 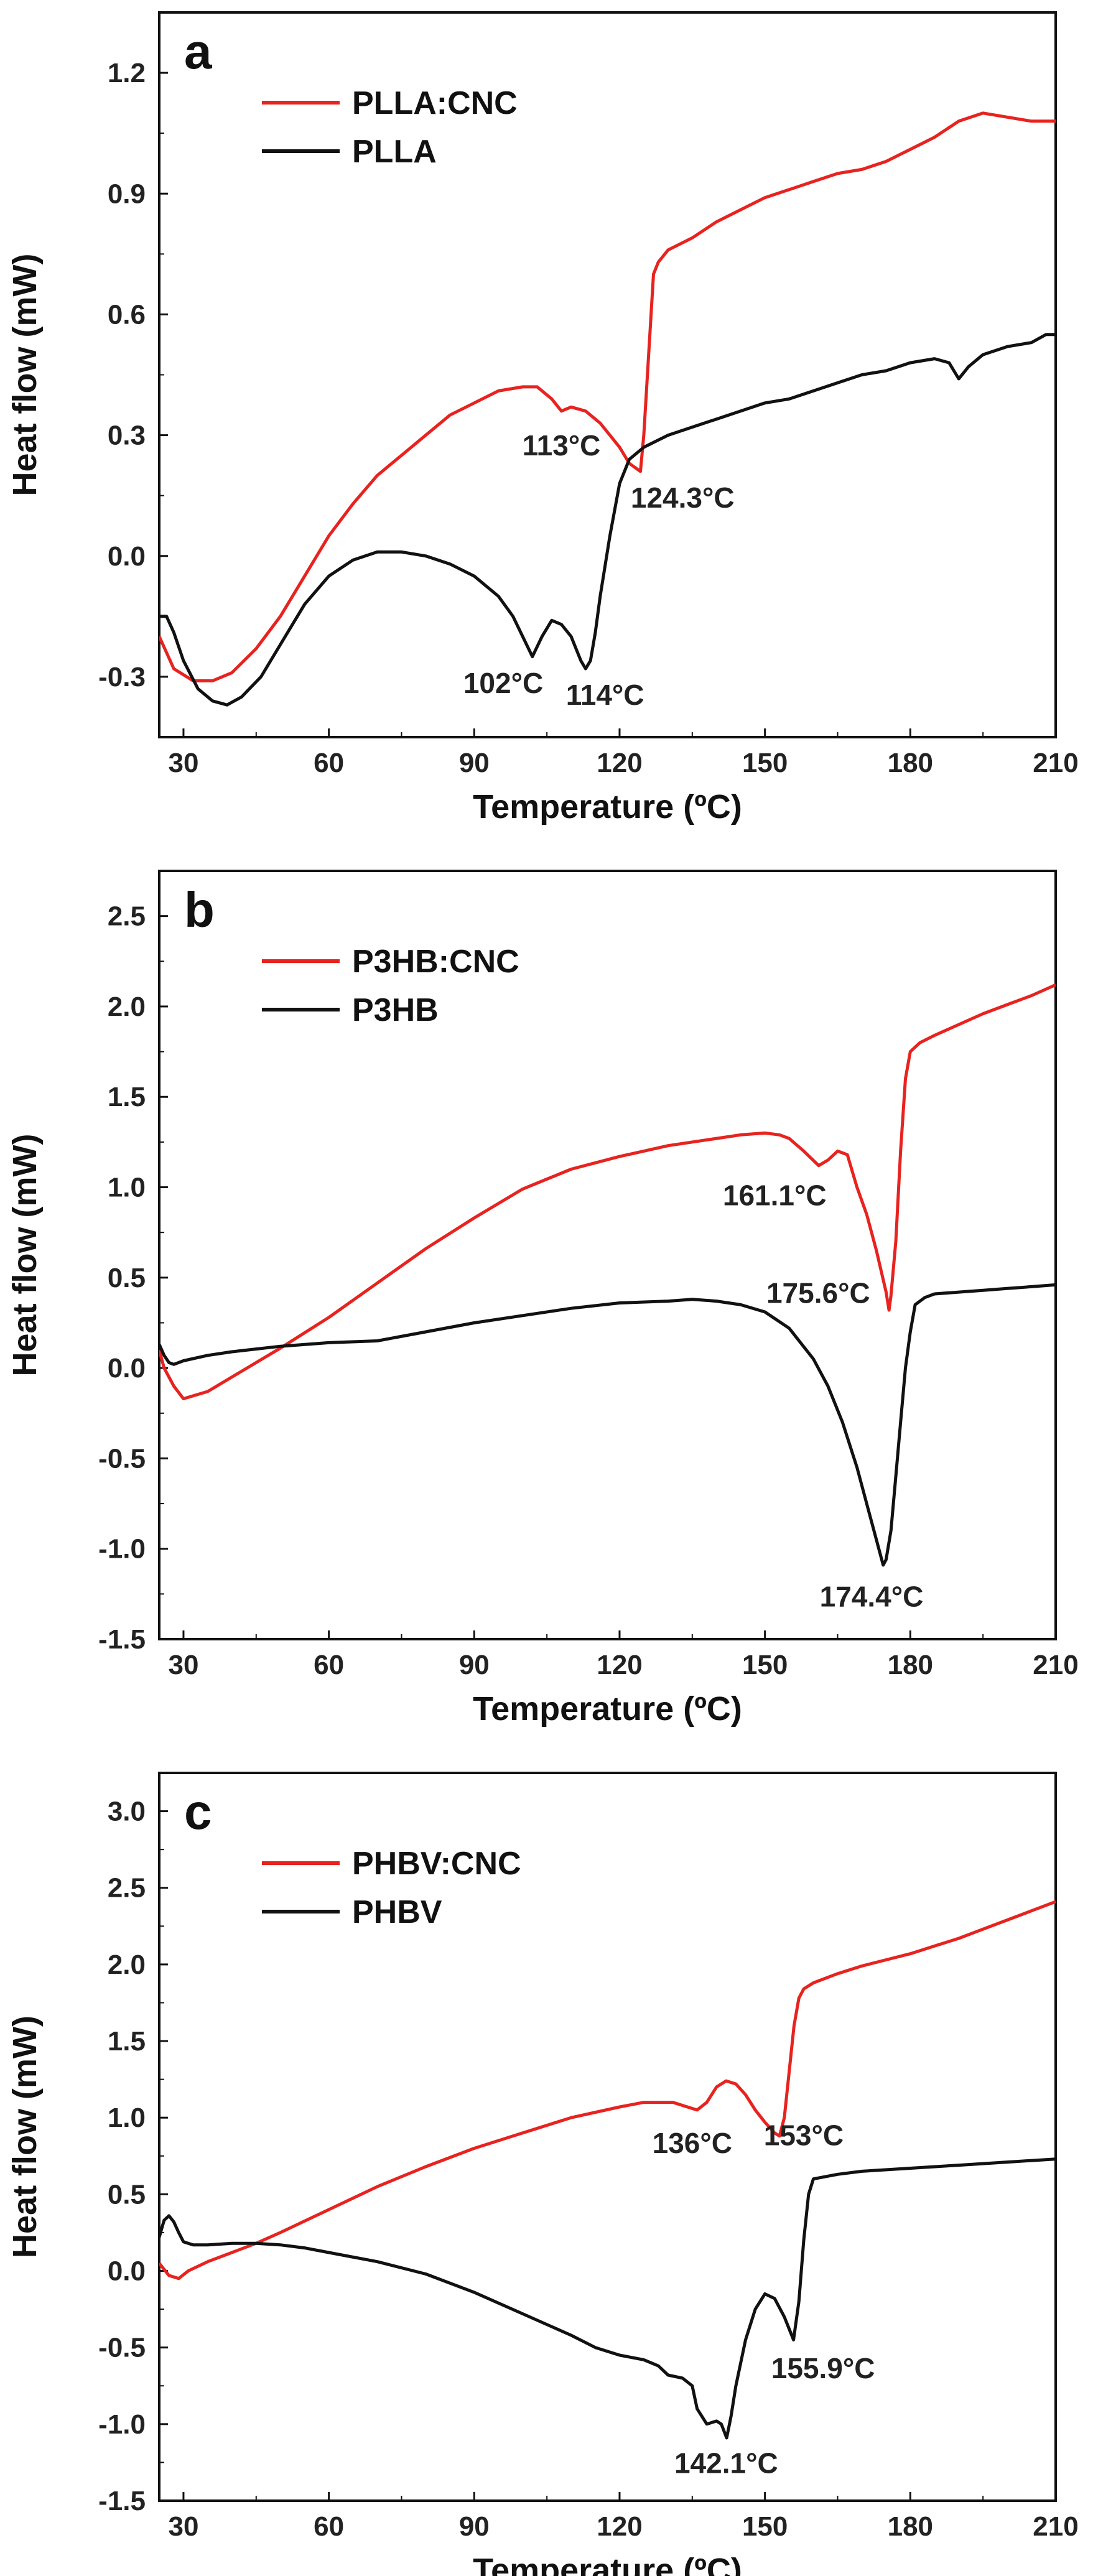 I want to click on series-line-p3hb-cnc, so click(x=607, y=1191).